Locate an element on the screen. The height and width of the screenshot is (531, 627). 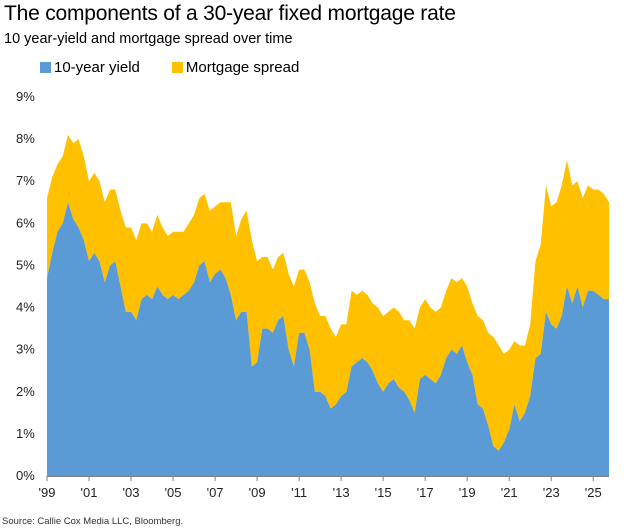
x-tick-label: '25 is located at coordinates (593, 492).